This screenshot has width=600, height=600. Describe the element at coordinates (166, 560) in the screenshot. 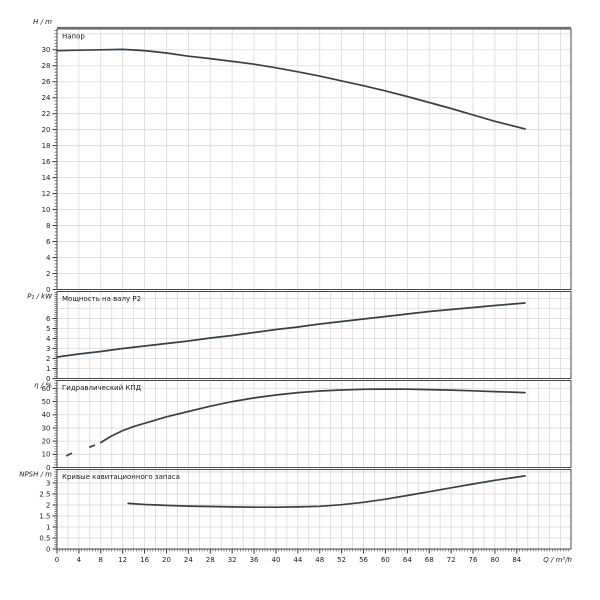

I see `xtick-label: 20` at that location.